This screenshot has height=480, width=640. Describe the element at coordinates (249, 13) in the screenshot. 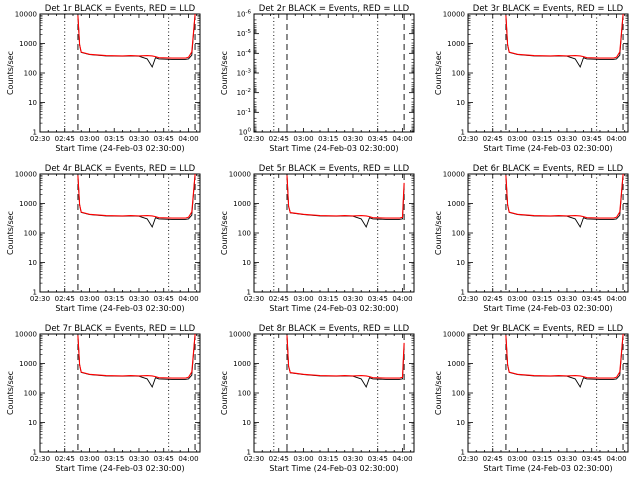

I see `y-tick-exponent: -6` at that location.